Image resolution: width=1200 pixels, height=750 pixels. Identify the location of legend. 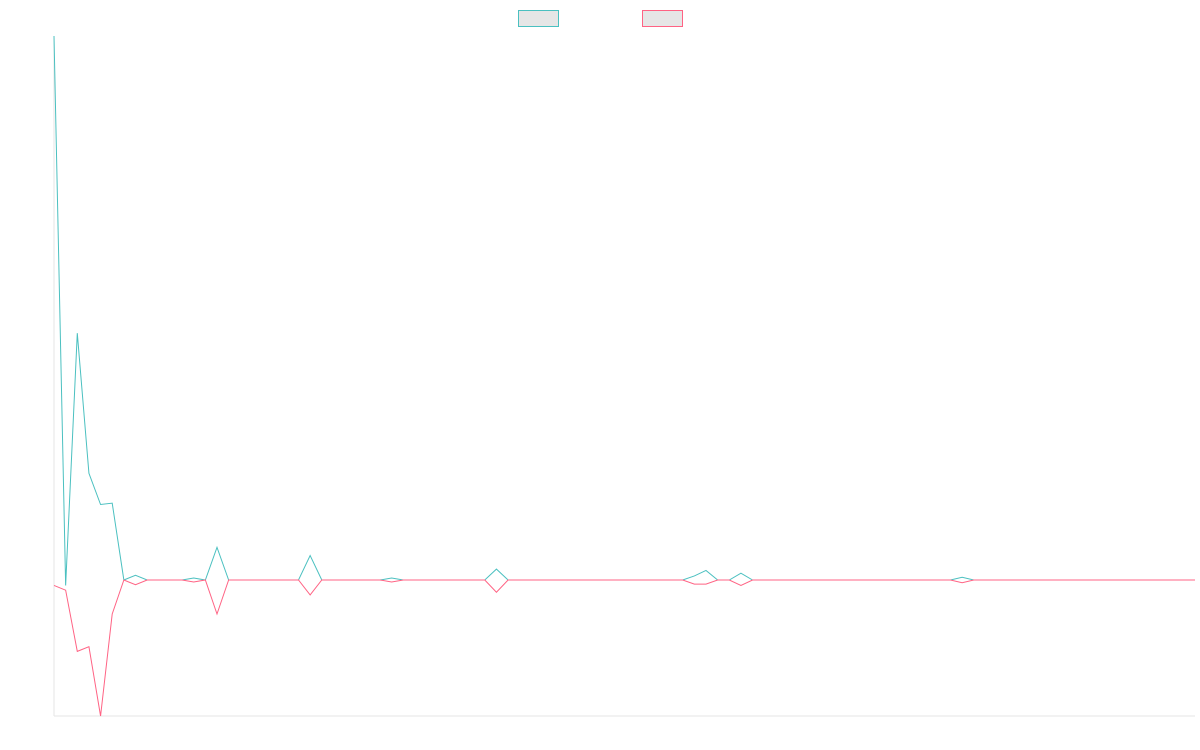
(600, 18).